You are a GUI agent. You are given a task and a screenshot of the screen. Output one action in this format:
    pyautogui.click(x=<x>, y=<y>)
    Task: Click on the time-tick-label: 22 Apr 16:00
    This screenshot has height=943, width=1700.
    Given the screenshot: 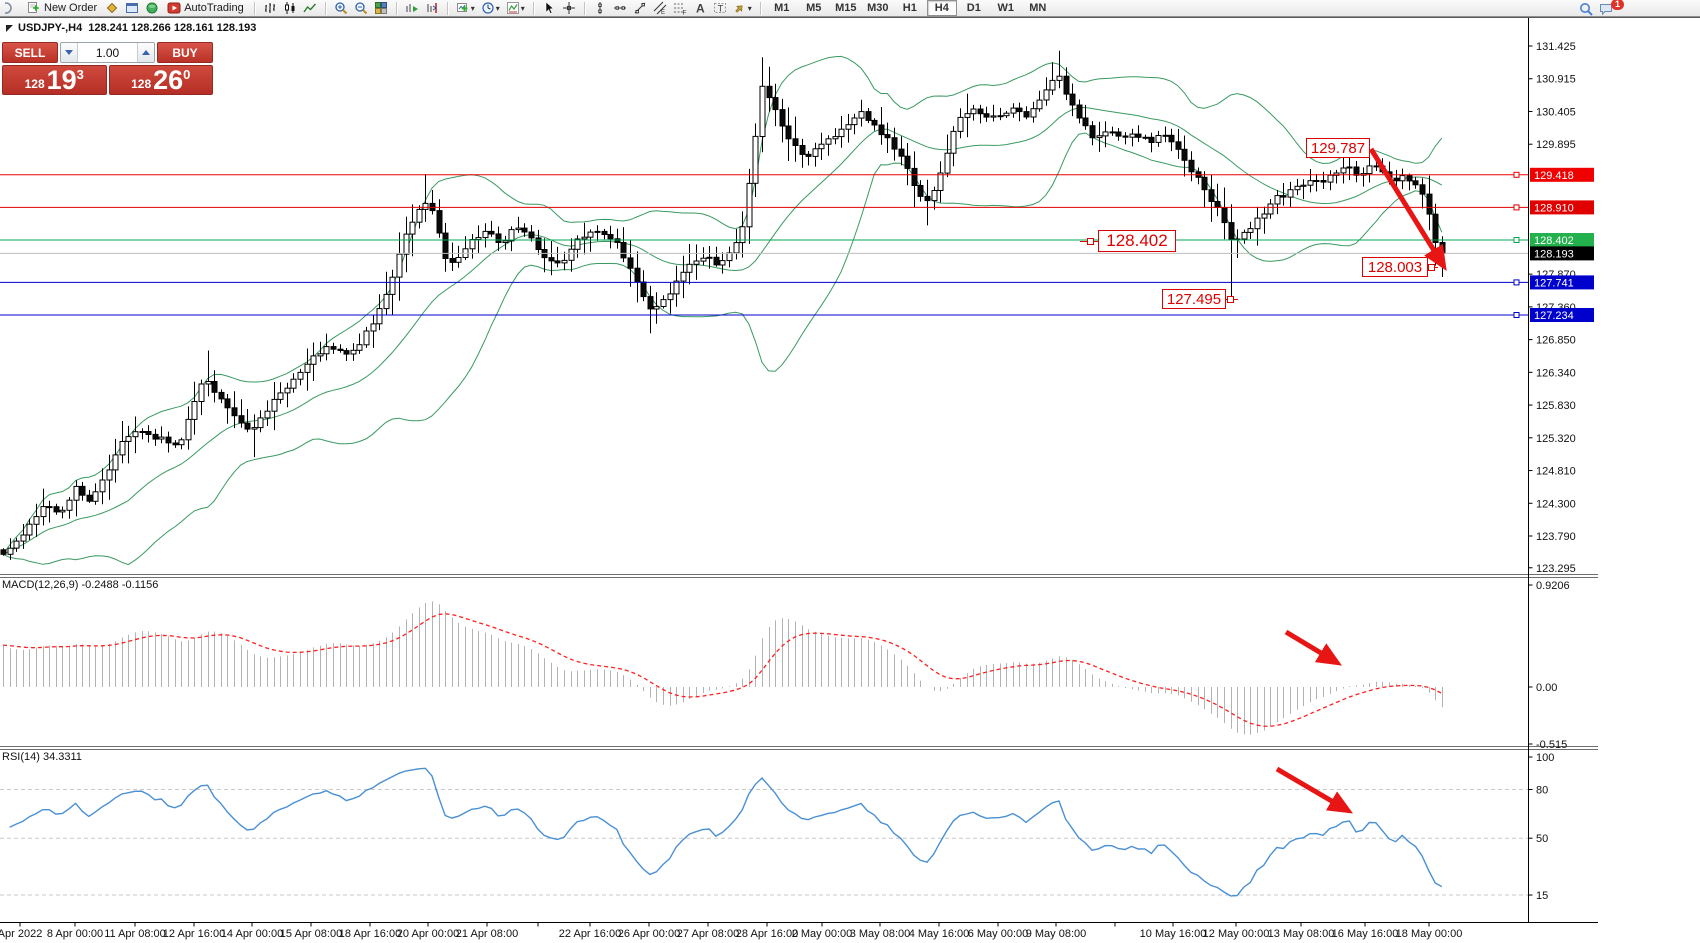 What is the action you would take?
    pyautogui.click(x=590, y=934)
    